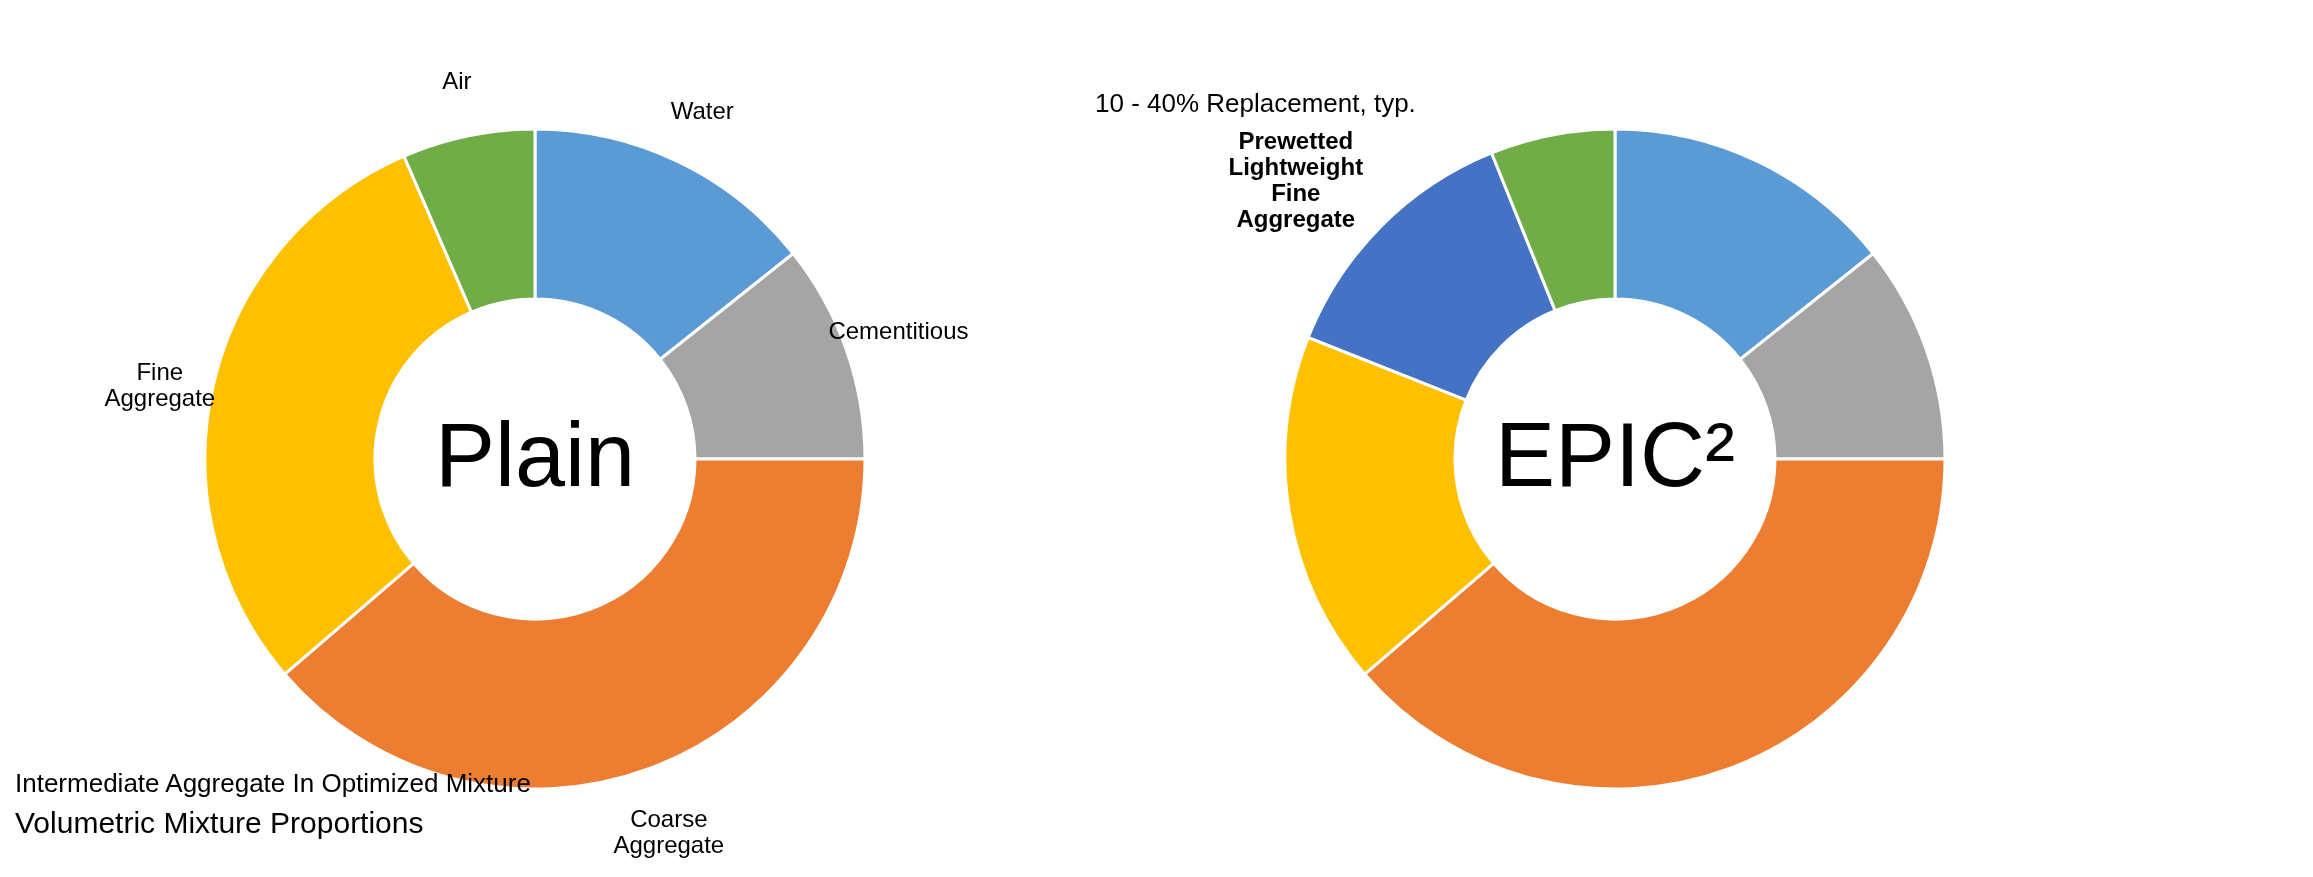 The width and height of the screenshot is (2313, 877). What do you see at coordinates (898, 331) in the screenshot?
I see `slice-label: Cementitious` at bounding box center [898, 331].